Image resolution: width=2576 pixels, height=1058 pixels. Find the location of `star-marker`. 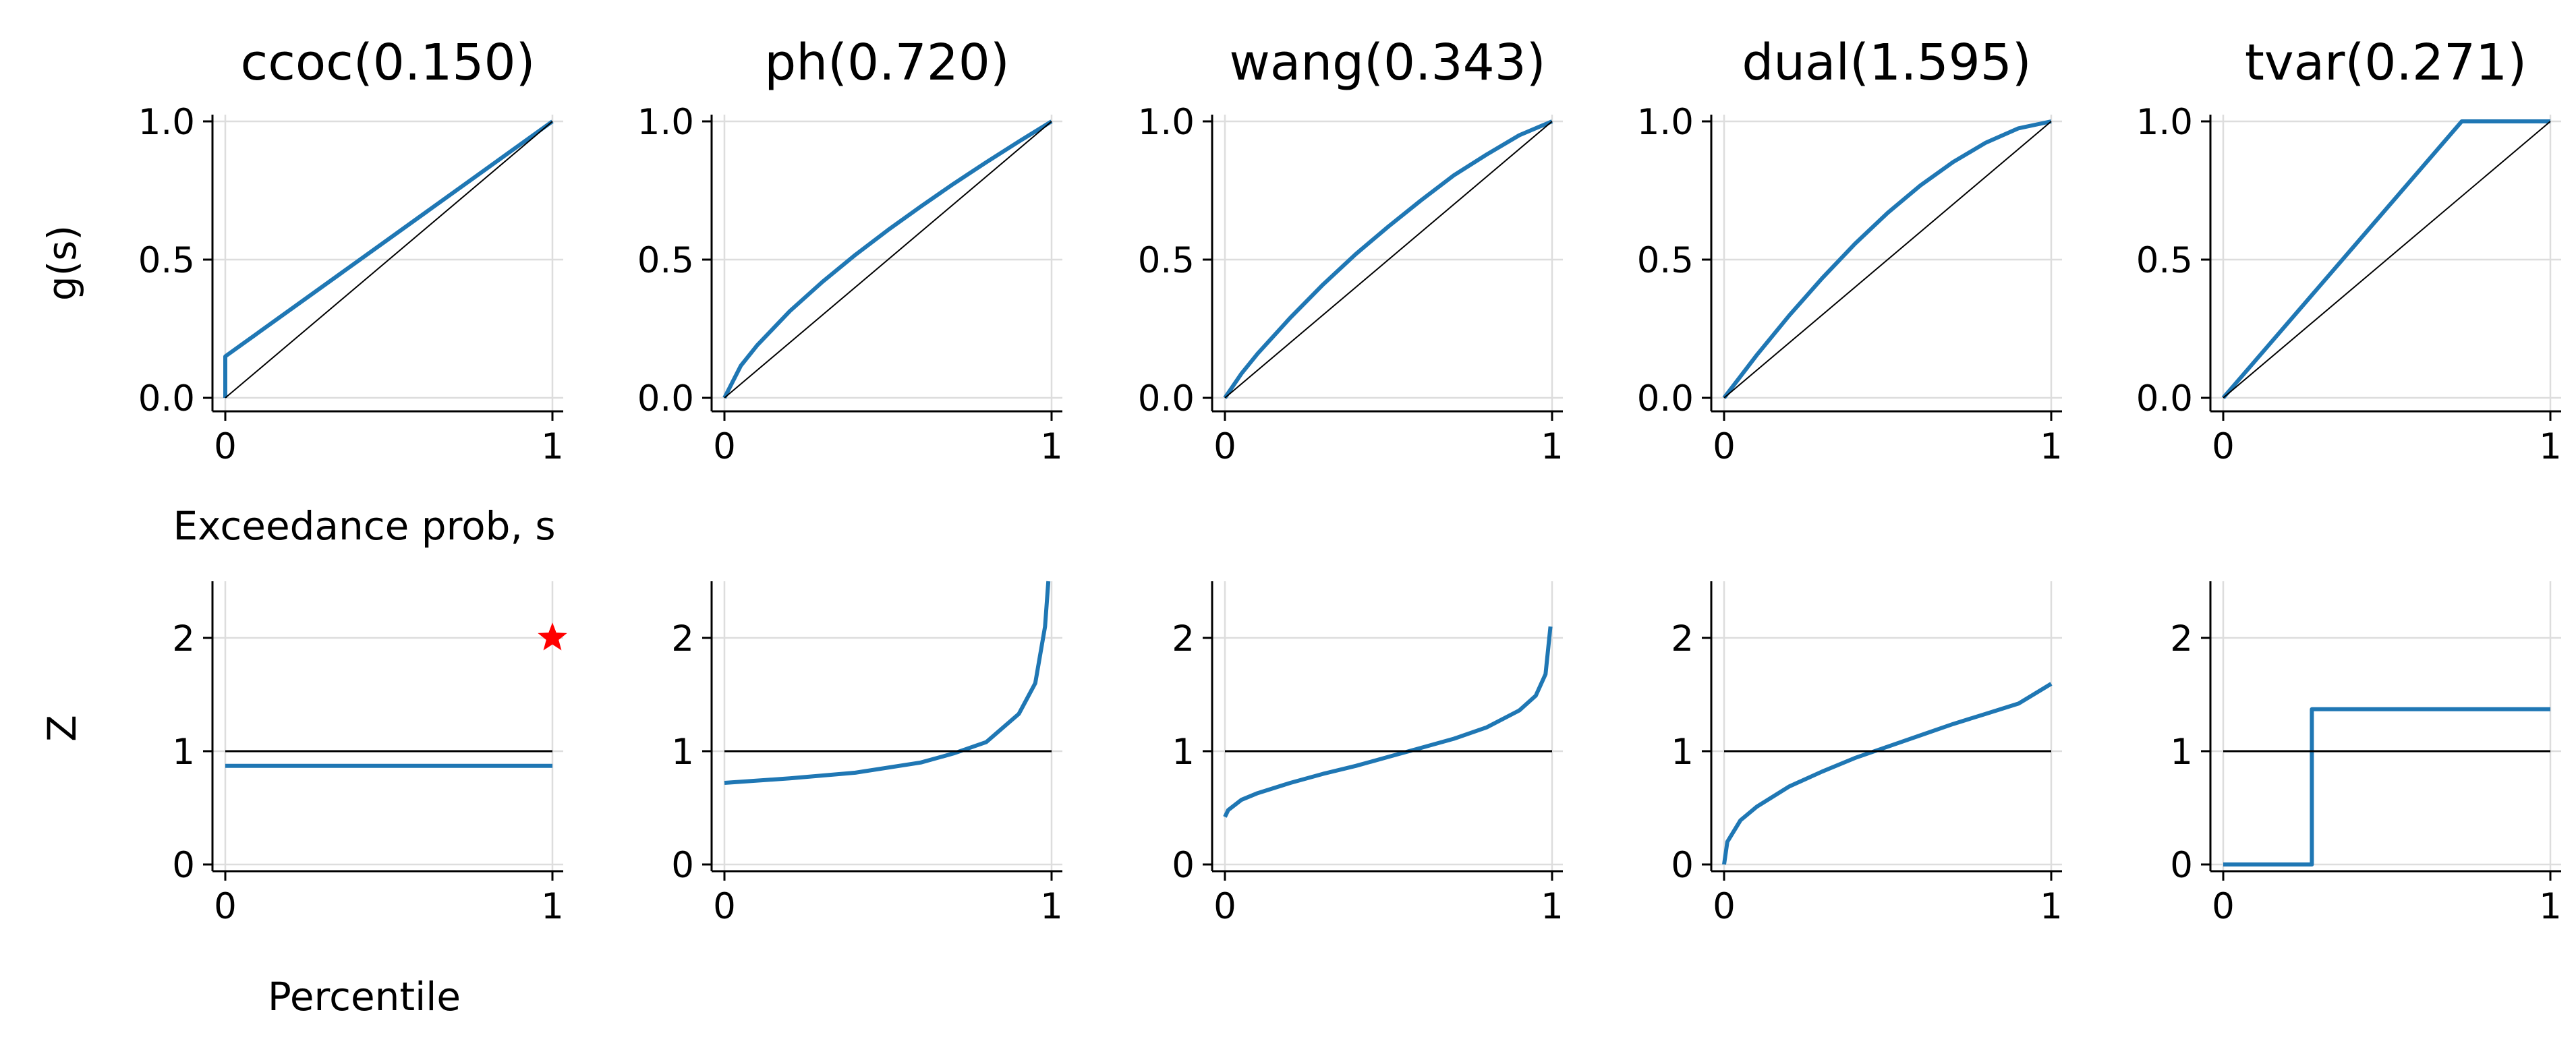

star-marker is located at coordinates (552, 637).